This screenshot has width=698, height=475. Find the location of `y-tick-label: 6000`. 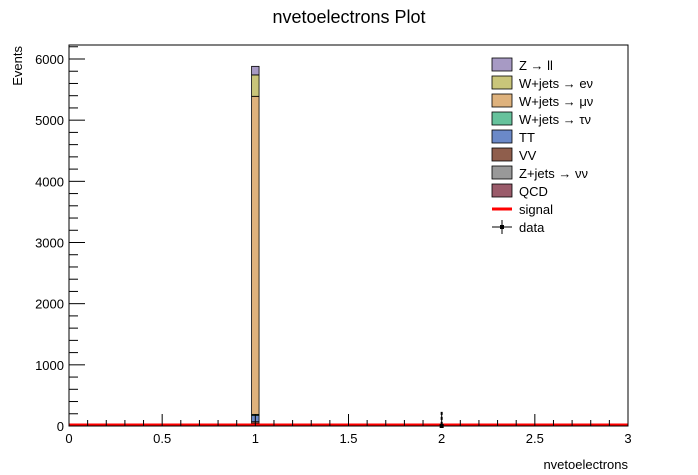

y-tick-label: 6000 is located at coordinates (49, 59).